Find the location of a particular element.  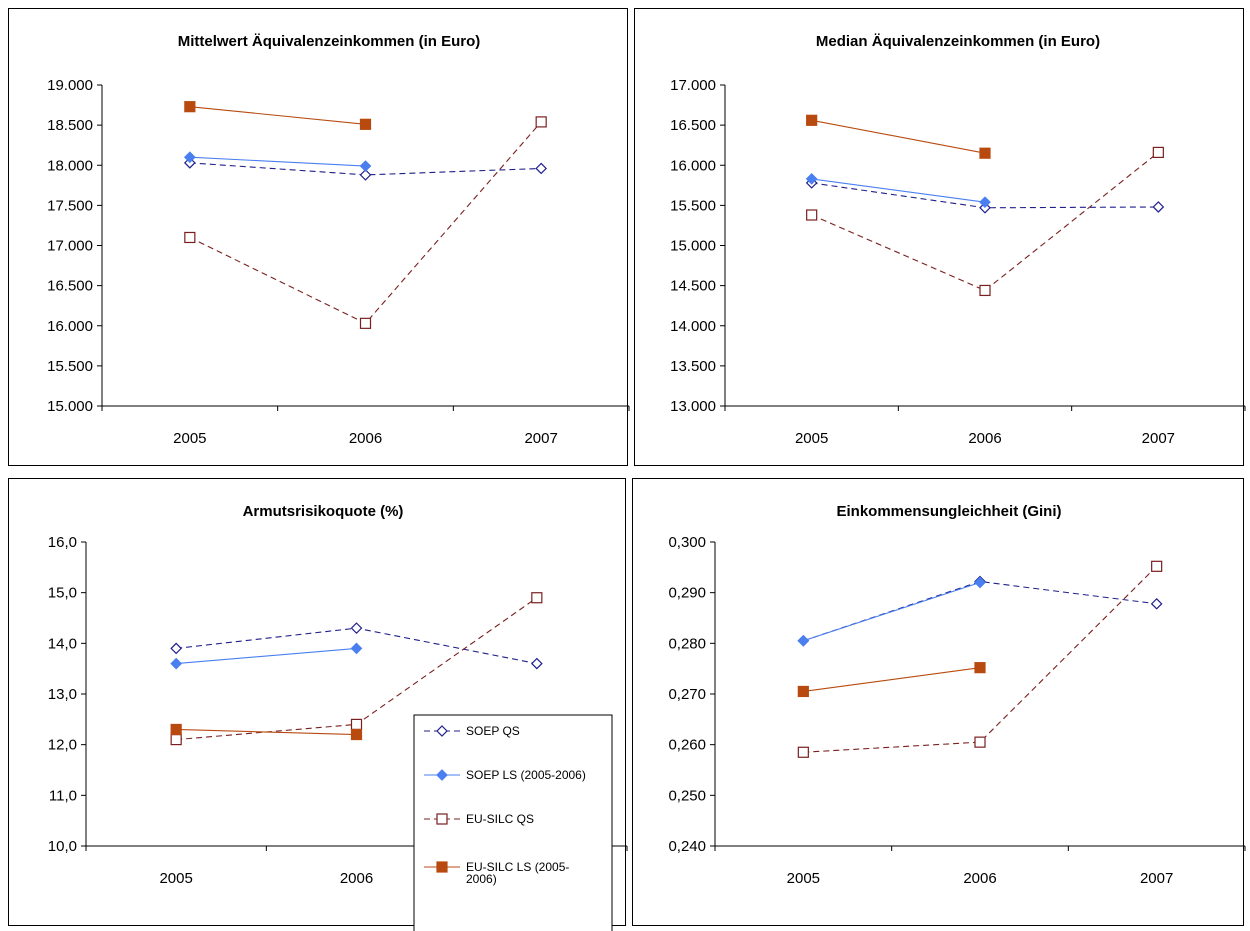

y-tick-label: 15.000 is located at coordinates (693, 246).